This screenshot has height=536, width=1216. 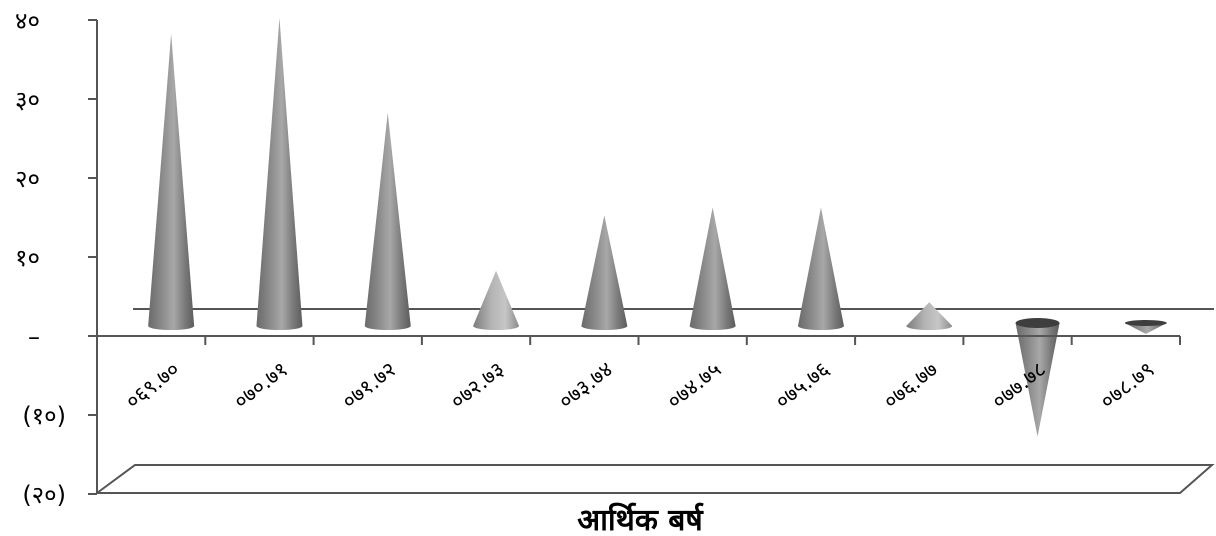 What do you see at coordinates (27, 179) in the screenshot?
I see `y-tick-label: २०` at bounding box center [27, 179].